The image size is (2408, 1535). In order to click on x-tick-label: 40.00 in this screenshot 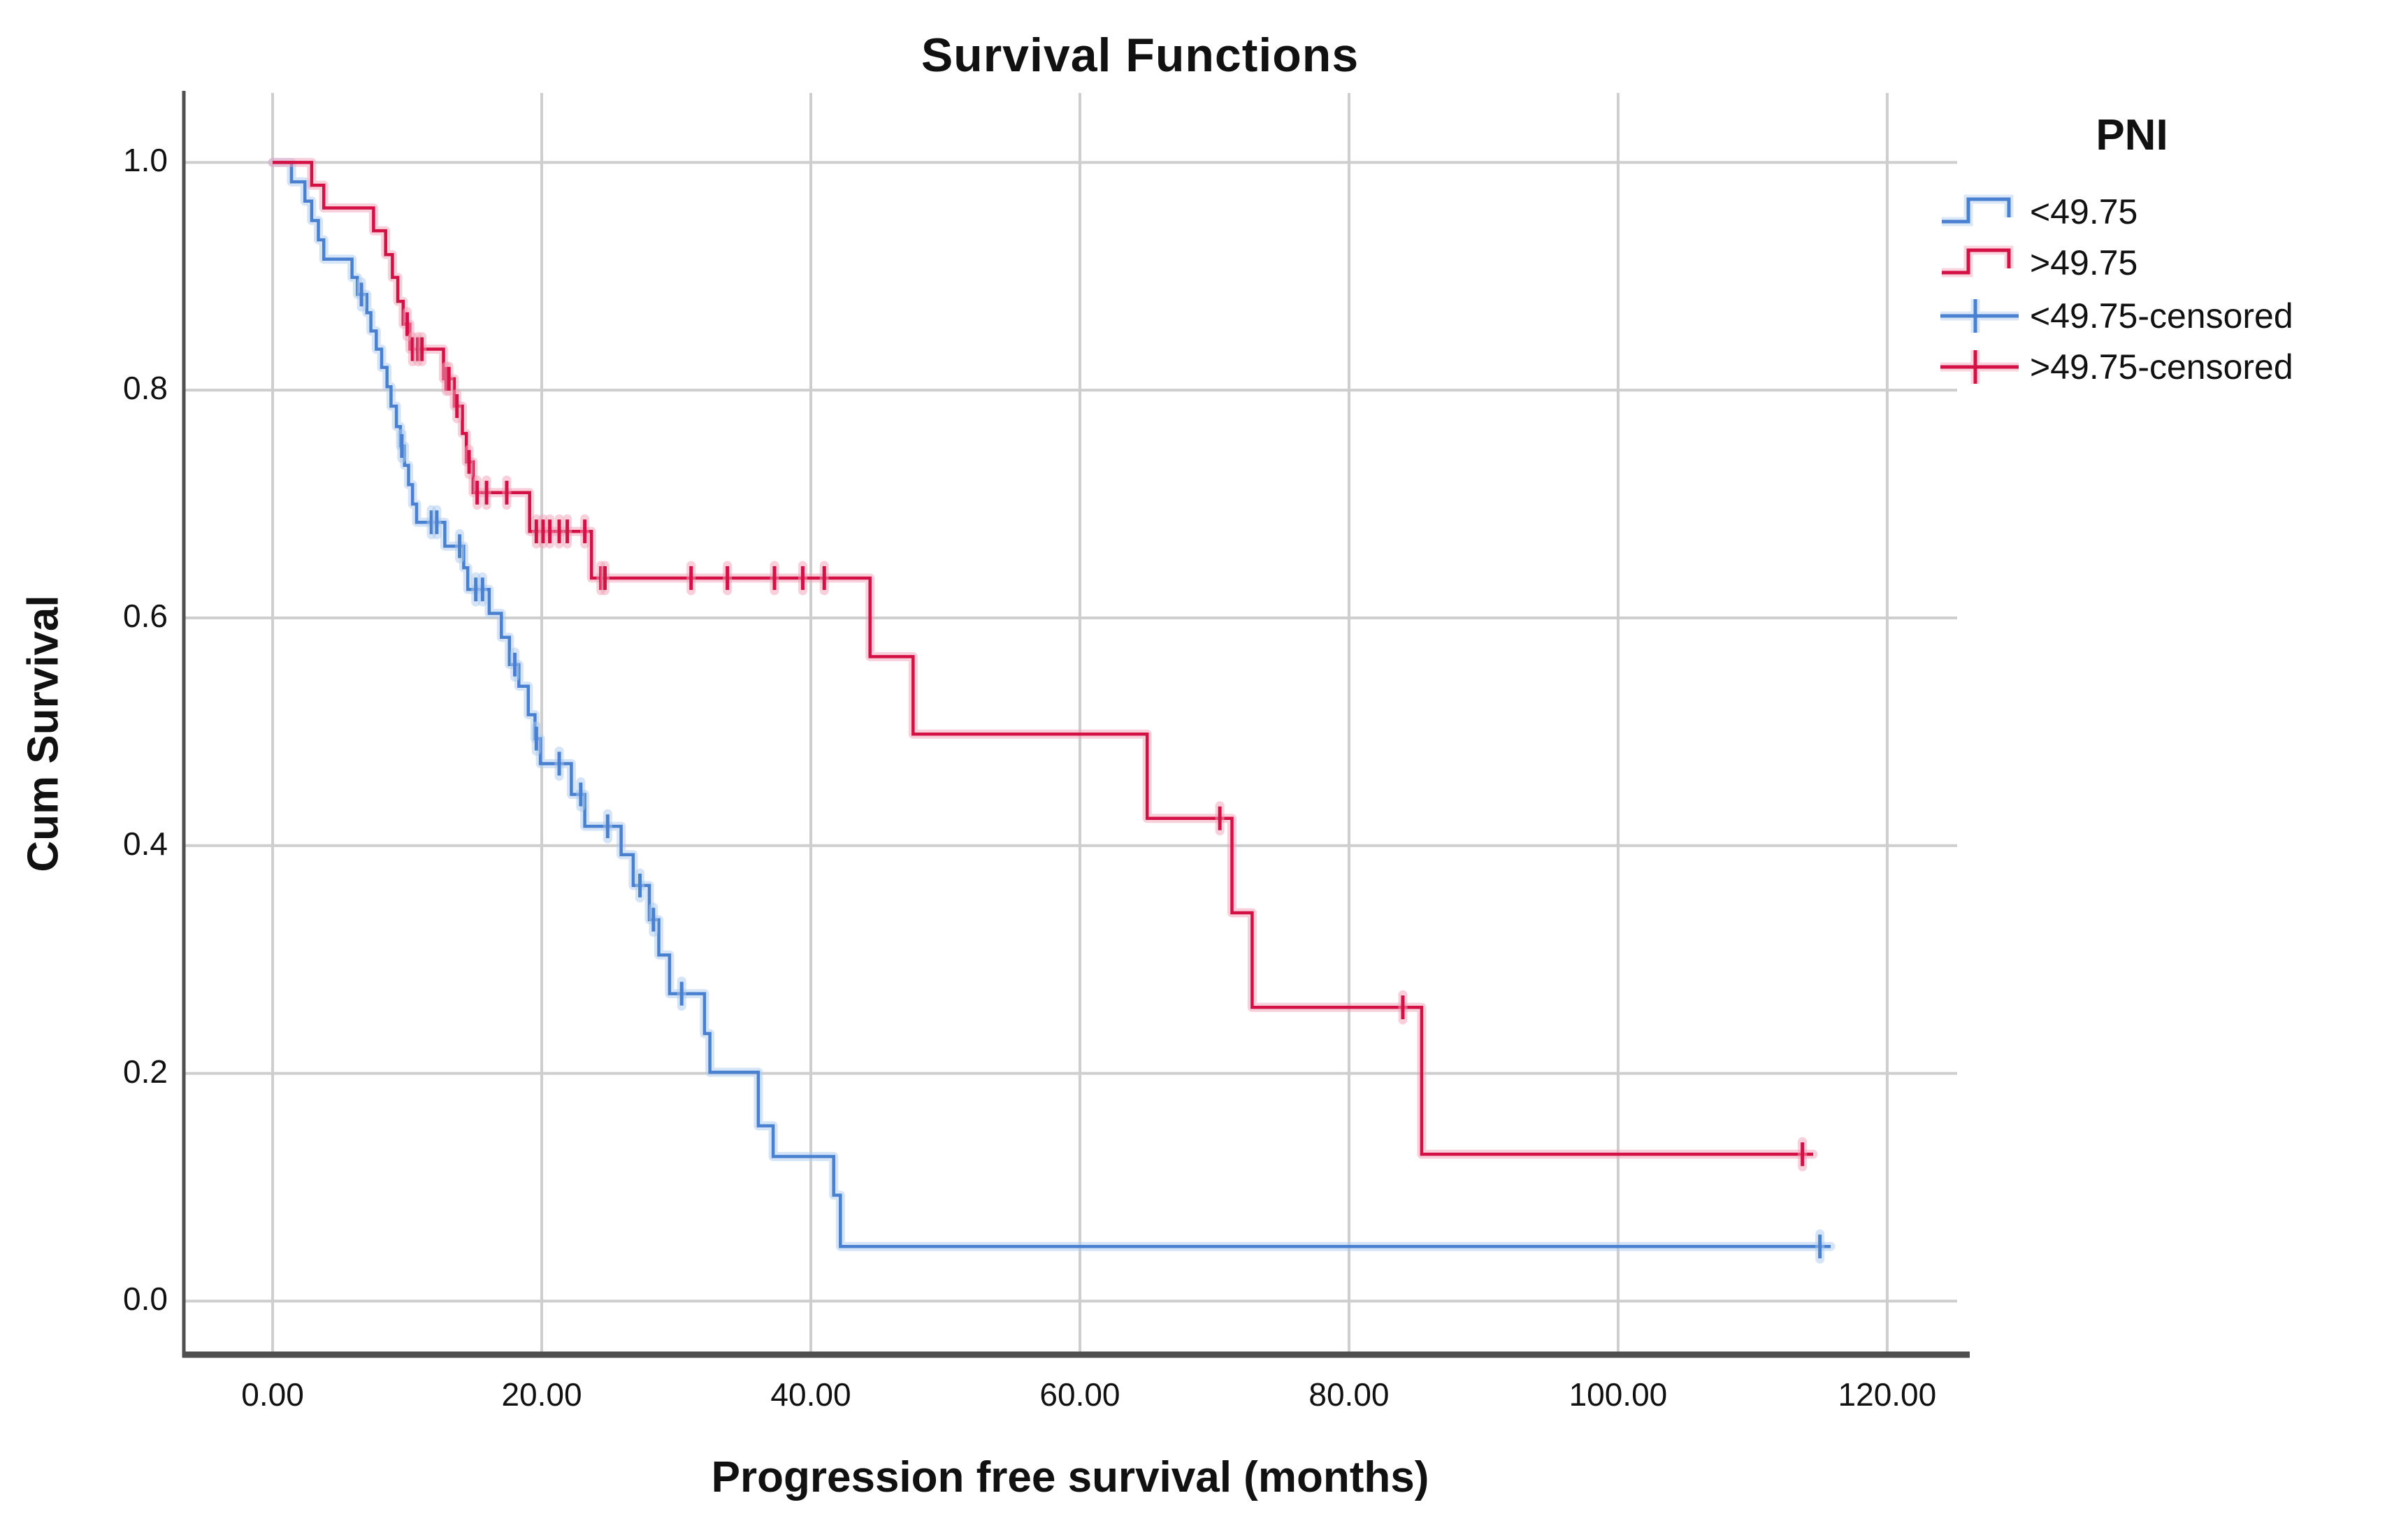, I will do `click(811, 1394)`.